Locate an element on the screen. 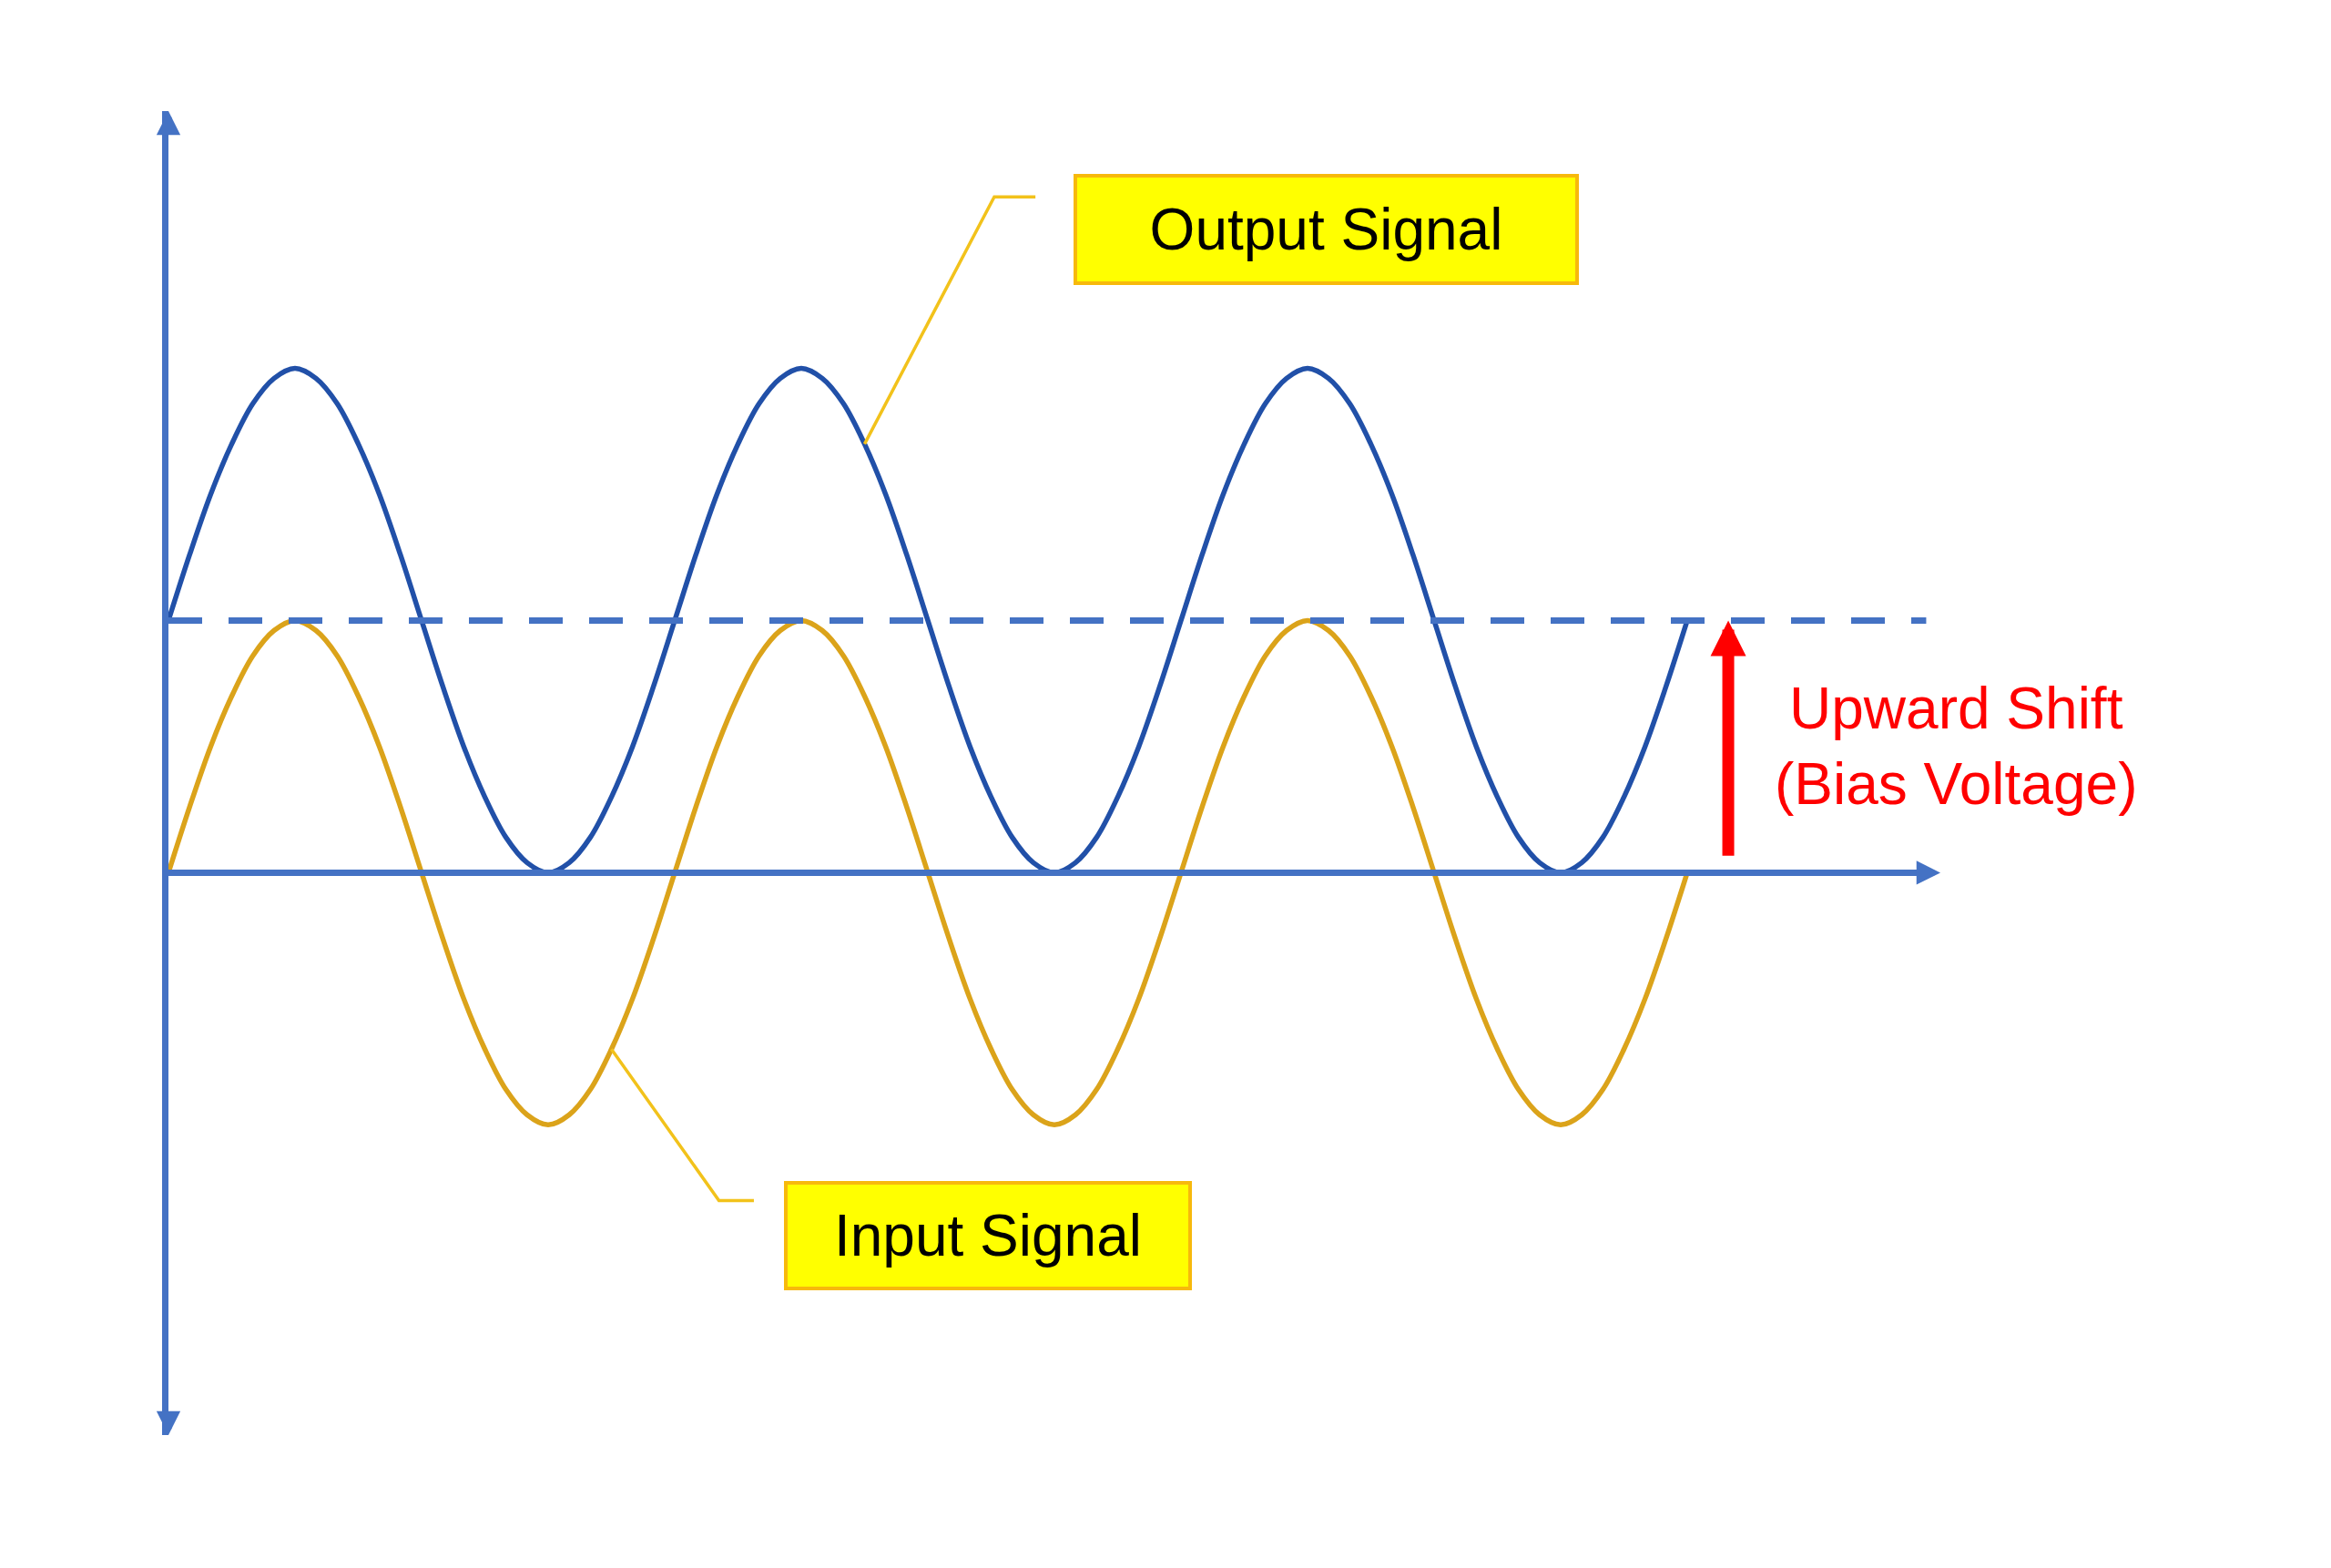 This screenshot has height=1568, width=2331. series-label: Output Signal is located at coordinates (1326, 229).